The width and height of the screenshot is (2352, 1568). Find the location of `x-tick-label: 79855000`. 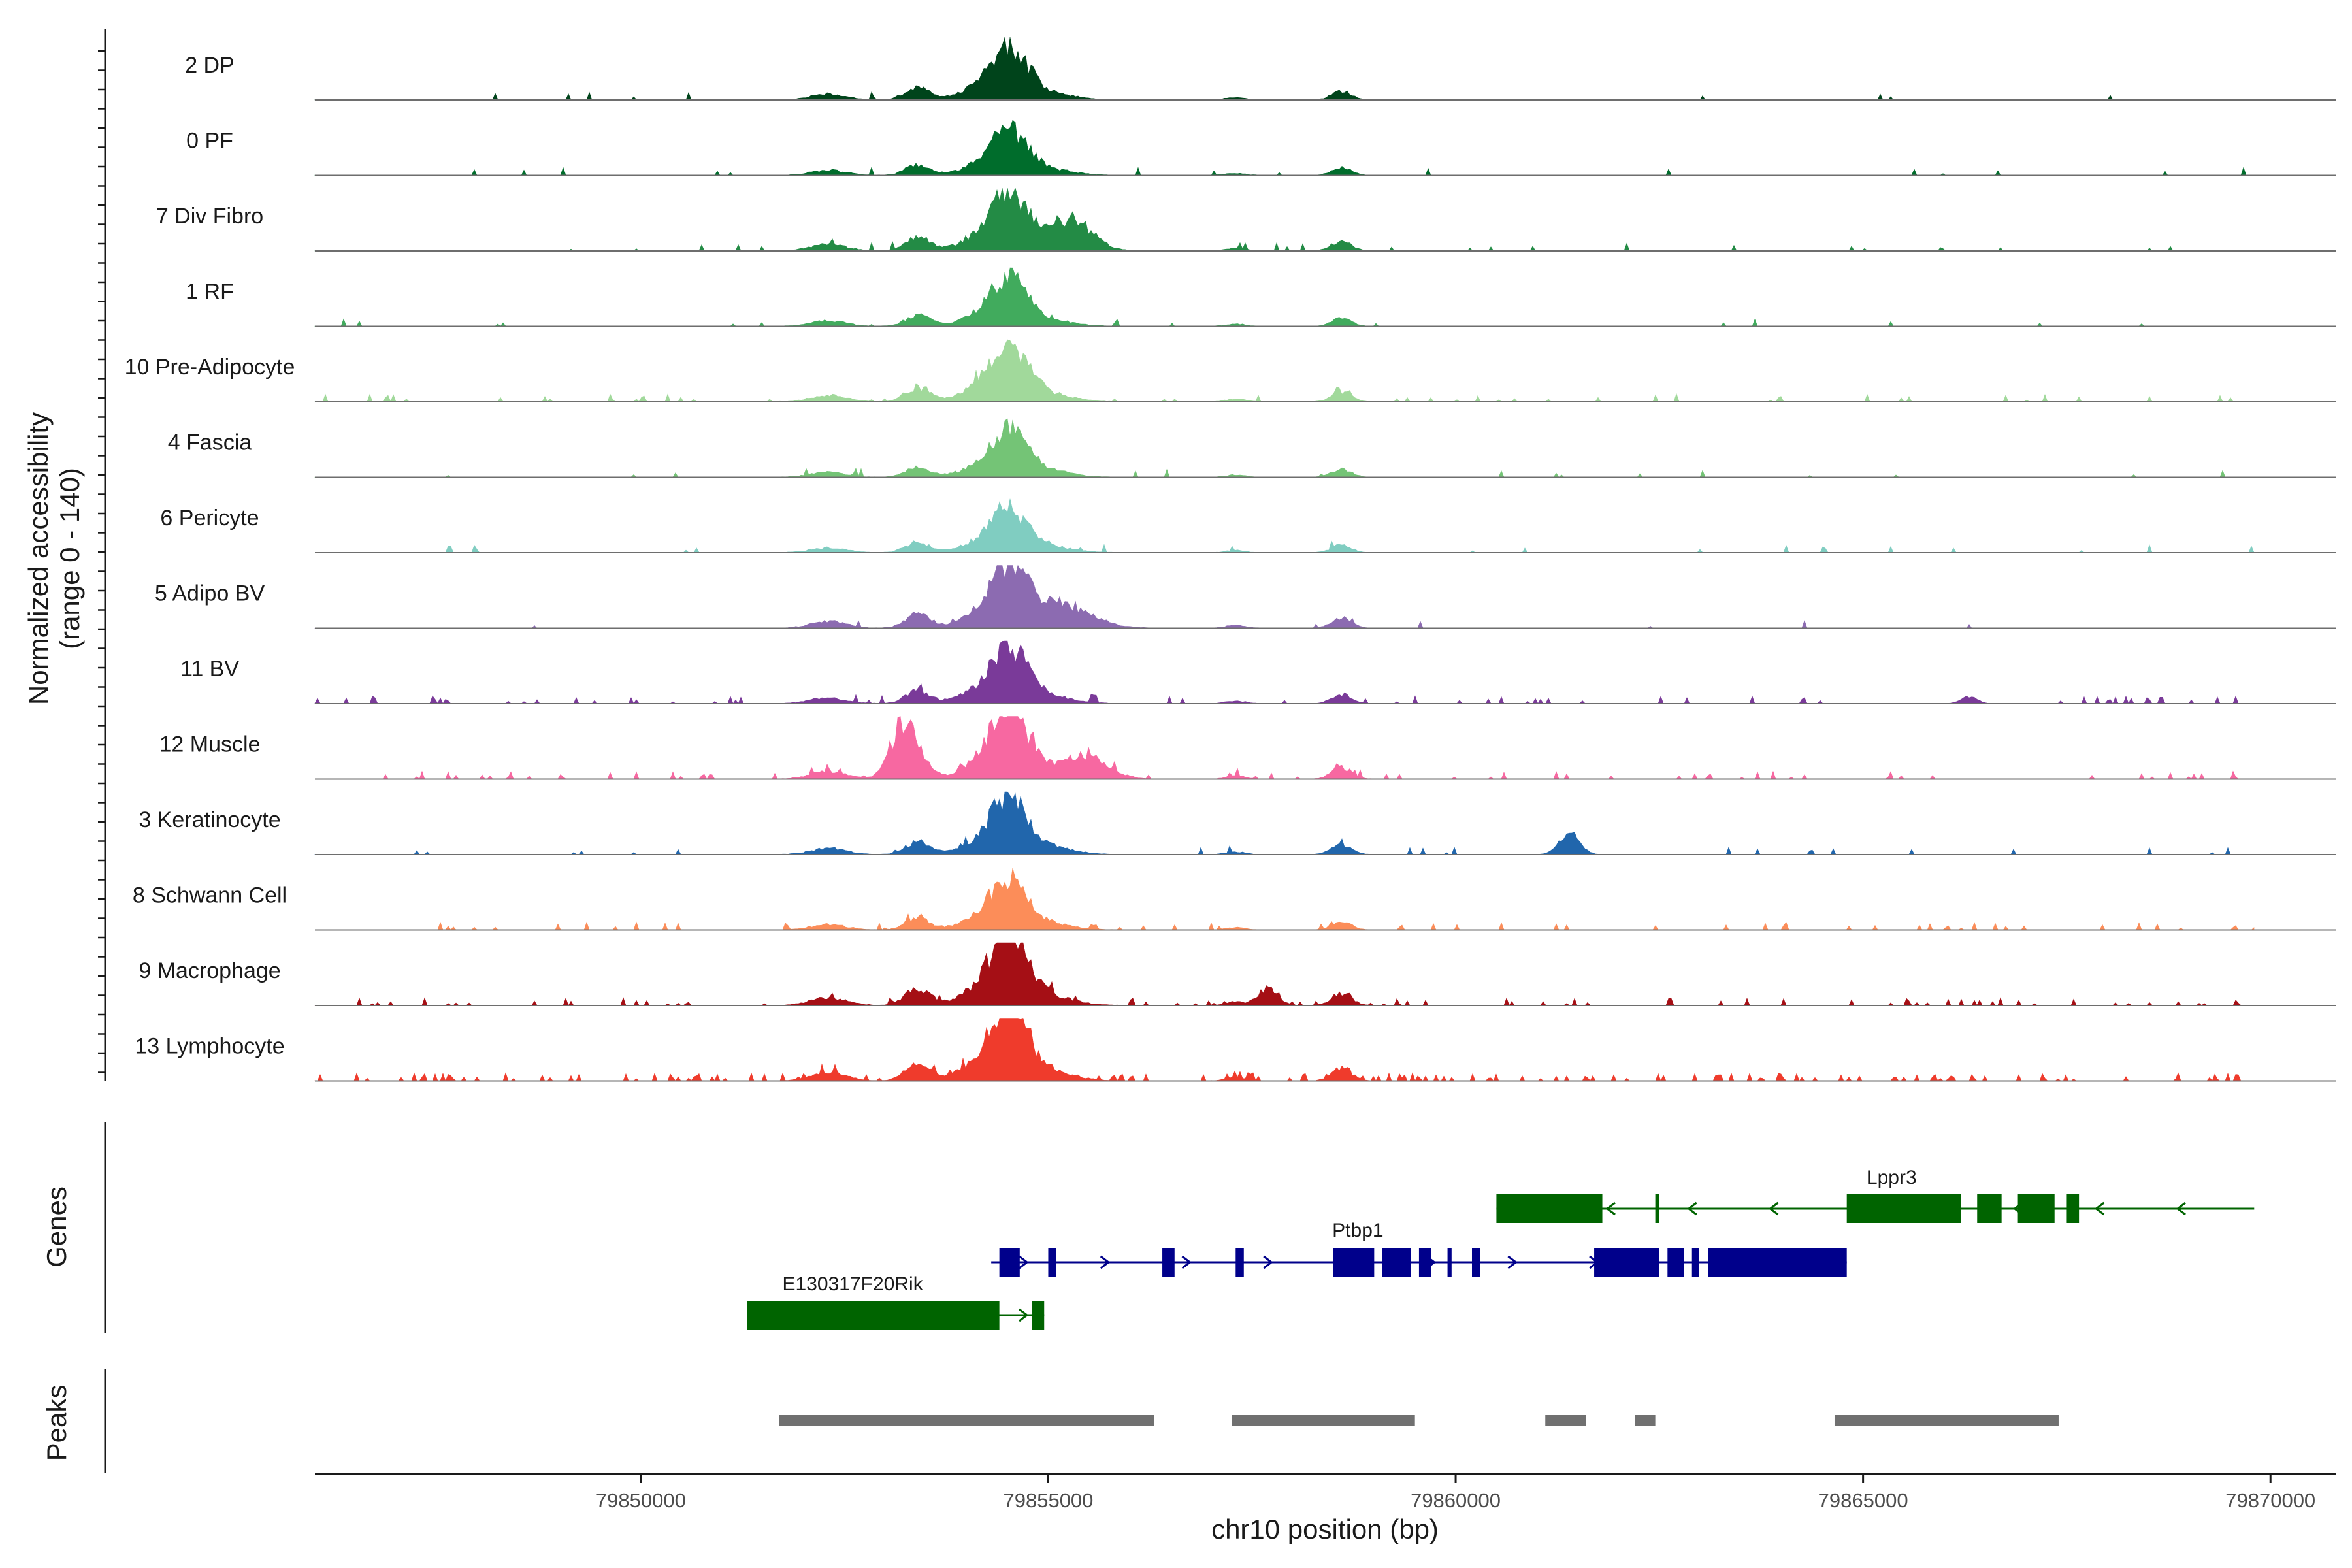

x-tick-label: 79855000 is located at coordinates (1048, 1500).